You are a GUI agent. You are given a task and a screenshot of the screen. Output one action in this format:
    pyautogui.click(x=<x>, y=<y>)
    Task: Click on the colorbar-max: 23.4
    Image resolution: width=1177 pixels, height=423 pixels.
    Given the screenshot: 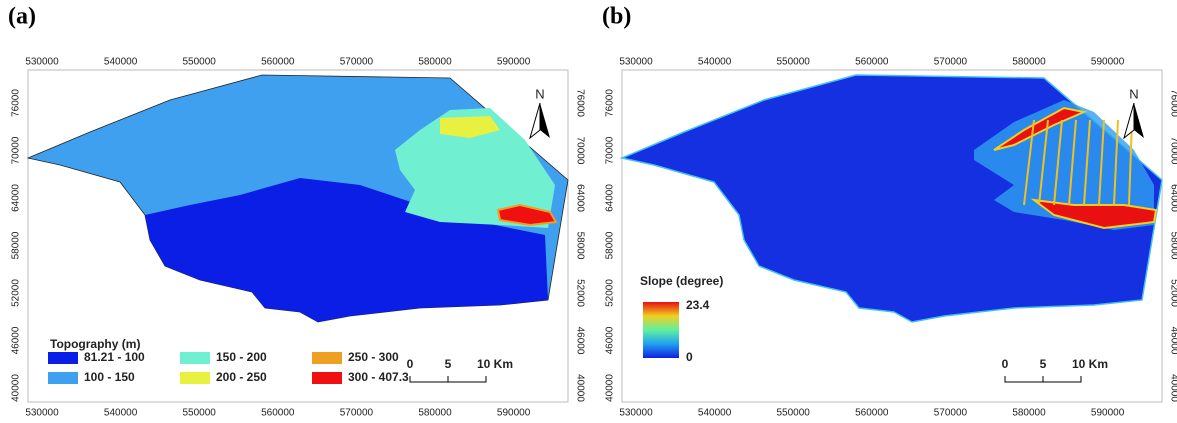 What is the action you would take?
    pyautogui.click(x=698, y=305)
    